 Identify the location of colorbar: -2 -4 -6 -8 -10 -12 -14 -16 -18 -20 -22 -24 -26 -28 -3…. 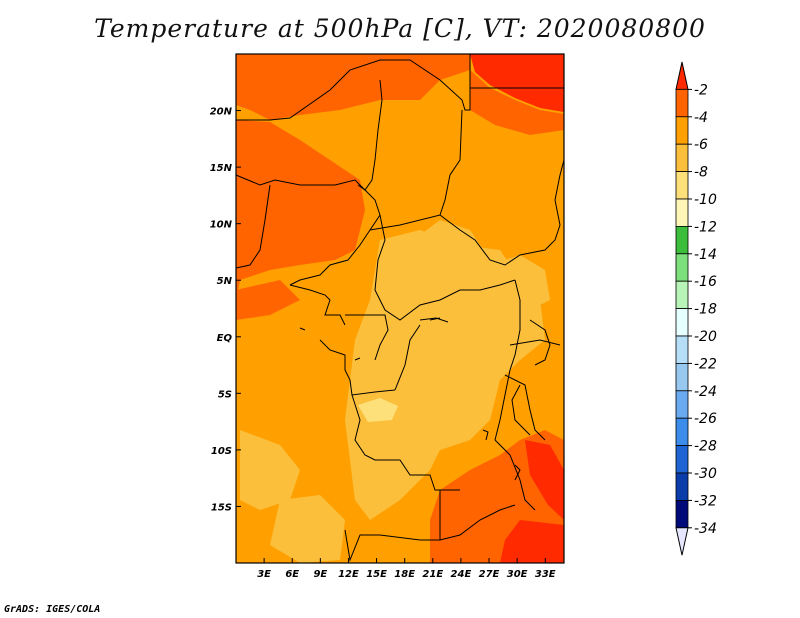
(696, 308).